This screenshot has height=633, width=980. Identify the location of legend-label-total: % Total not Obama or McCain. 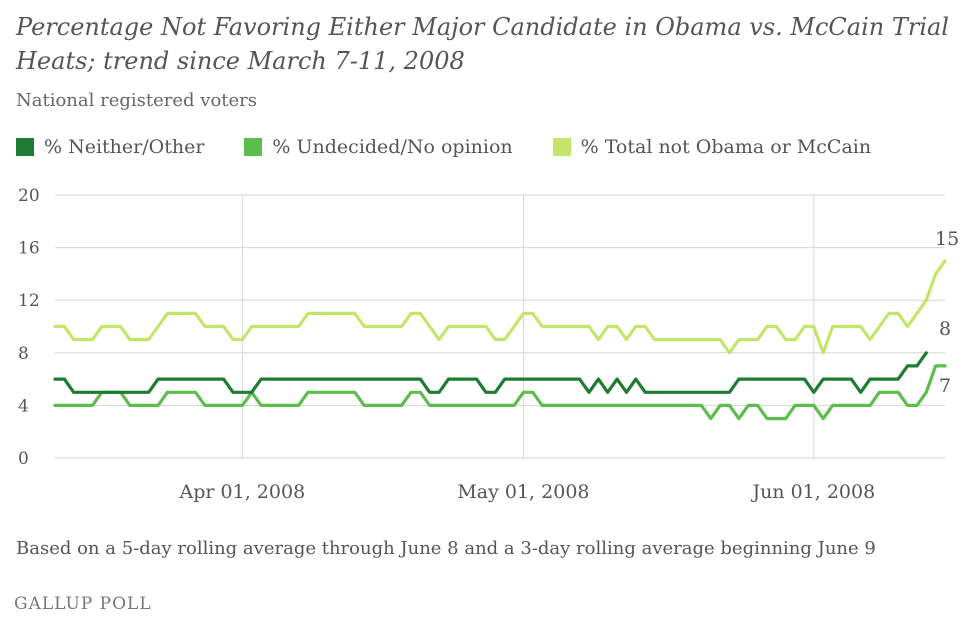
(726, 147).